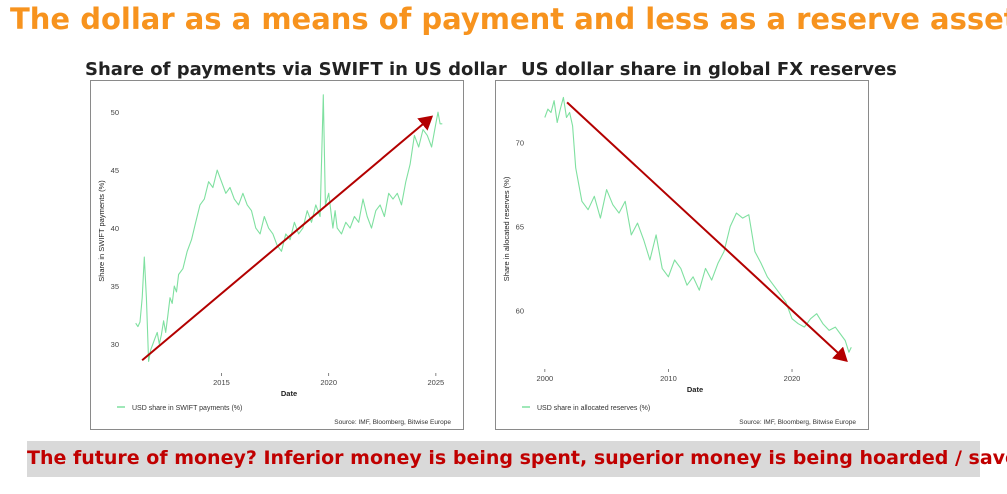  Describe the element at coordinates (296, 69) in the screenshot. I see `swift-chart-title: Share of payments via SWIFT in US dollar` at that location.